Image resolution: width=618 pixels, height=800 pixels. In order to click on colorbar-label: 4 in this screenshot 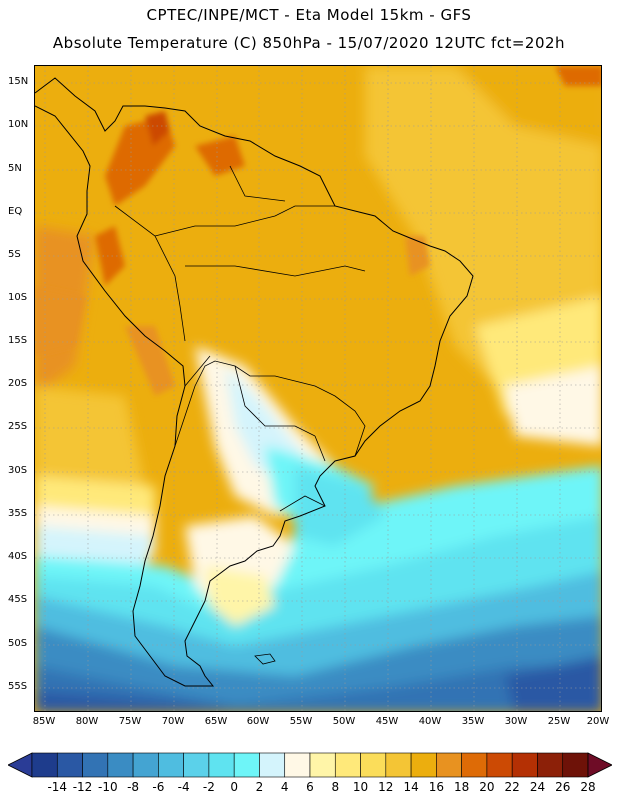, I will do `click(284, 787)`.